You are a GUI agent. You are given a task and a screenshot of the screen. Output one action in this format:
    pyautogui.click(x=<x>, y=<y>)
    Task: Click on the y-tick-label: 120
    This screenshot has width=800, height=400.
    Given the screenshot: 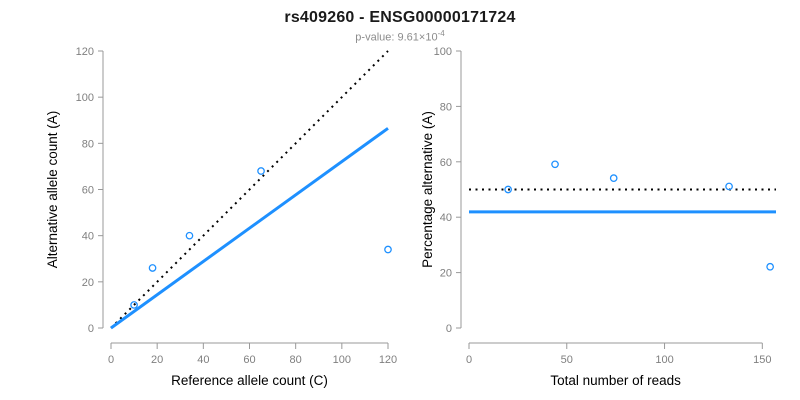 What is the action you would take?
    pyautogui.click(x=85, y=52)
    